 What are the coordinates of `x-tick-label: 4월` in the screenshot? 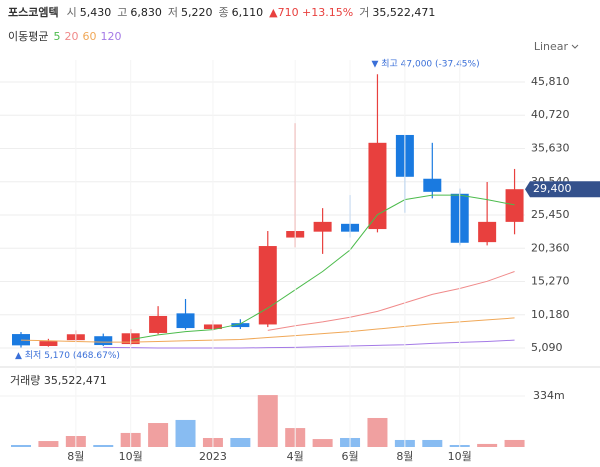 It's located at (295, 456).